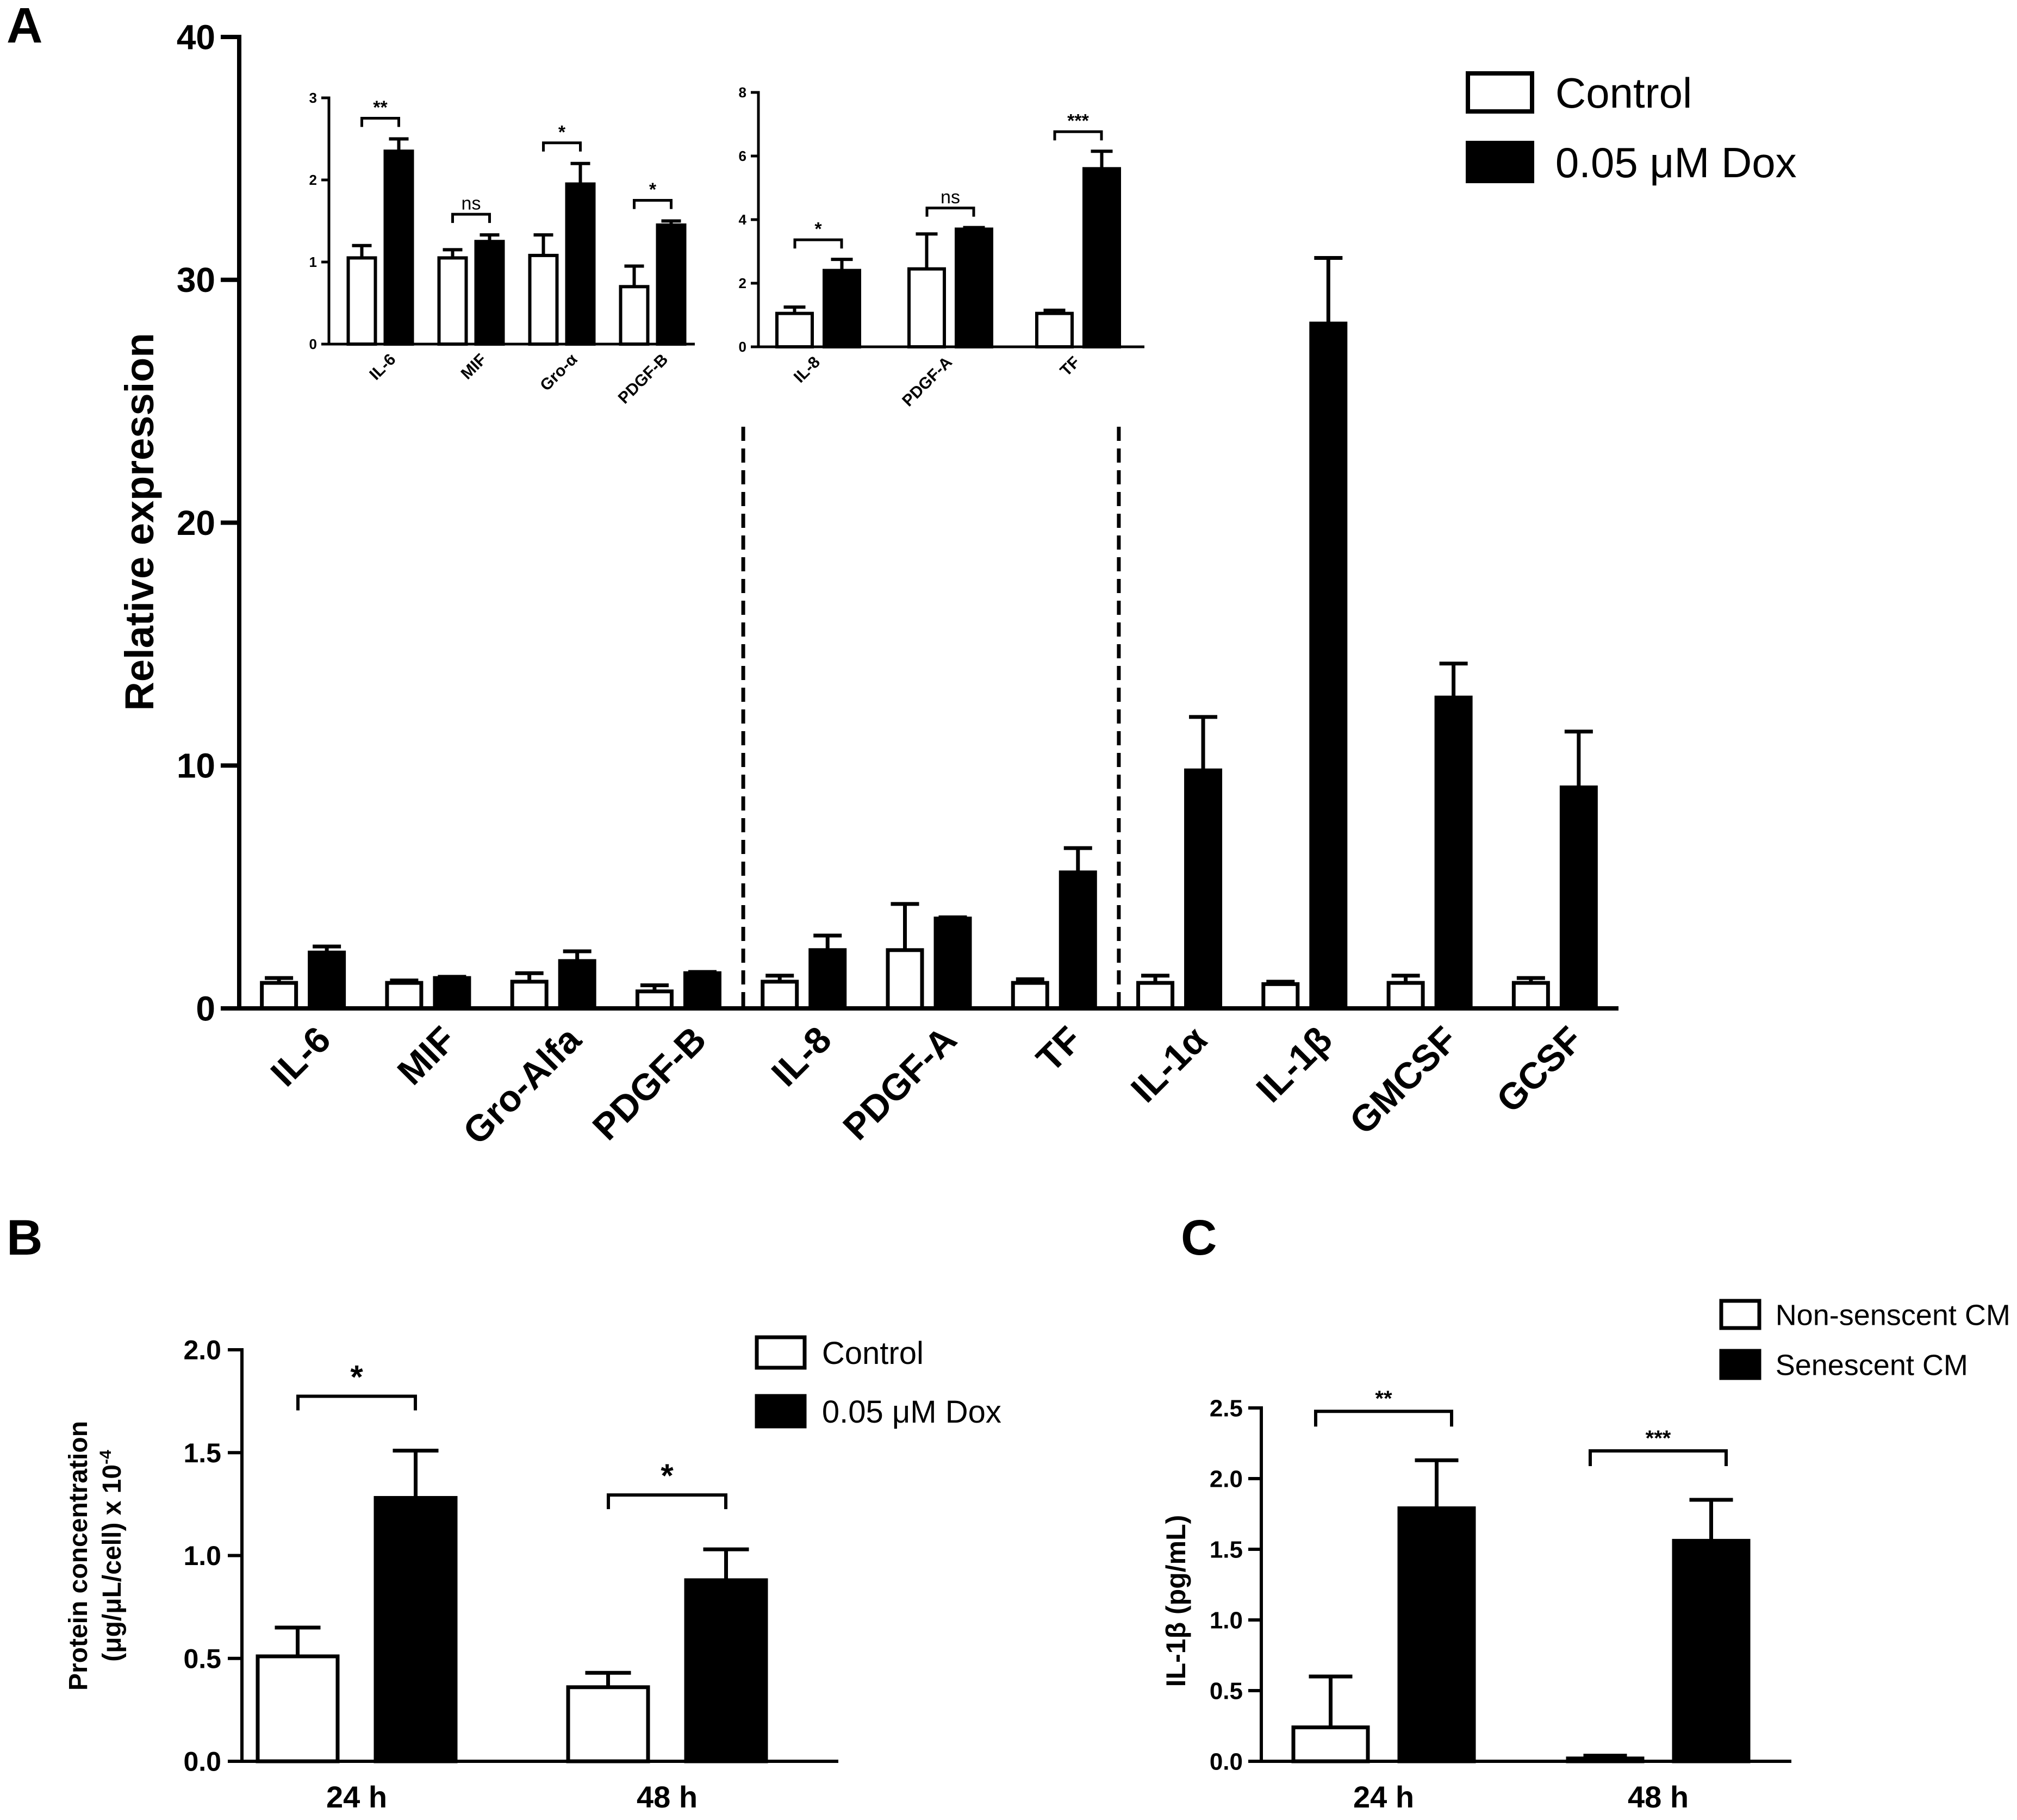 The width and height of the screenshot is (2017, 1820). What do you see at coordinates (1078, 249) in the screenshot?
I see `bar-group-tf` at bounding box center [1078, 249].